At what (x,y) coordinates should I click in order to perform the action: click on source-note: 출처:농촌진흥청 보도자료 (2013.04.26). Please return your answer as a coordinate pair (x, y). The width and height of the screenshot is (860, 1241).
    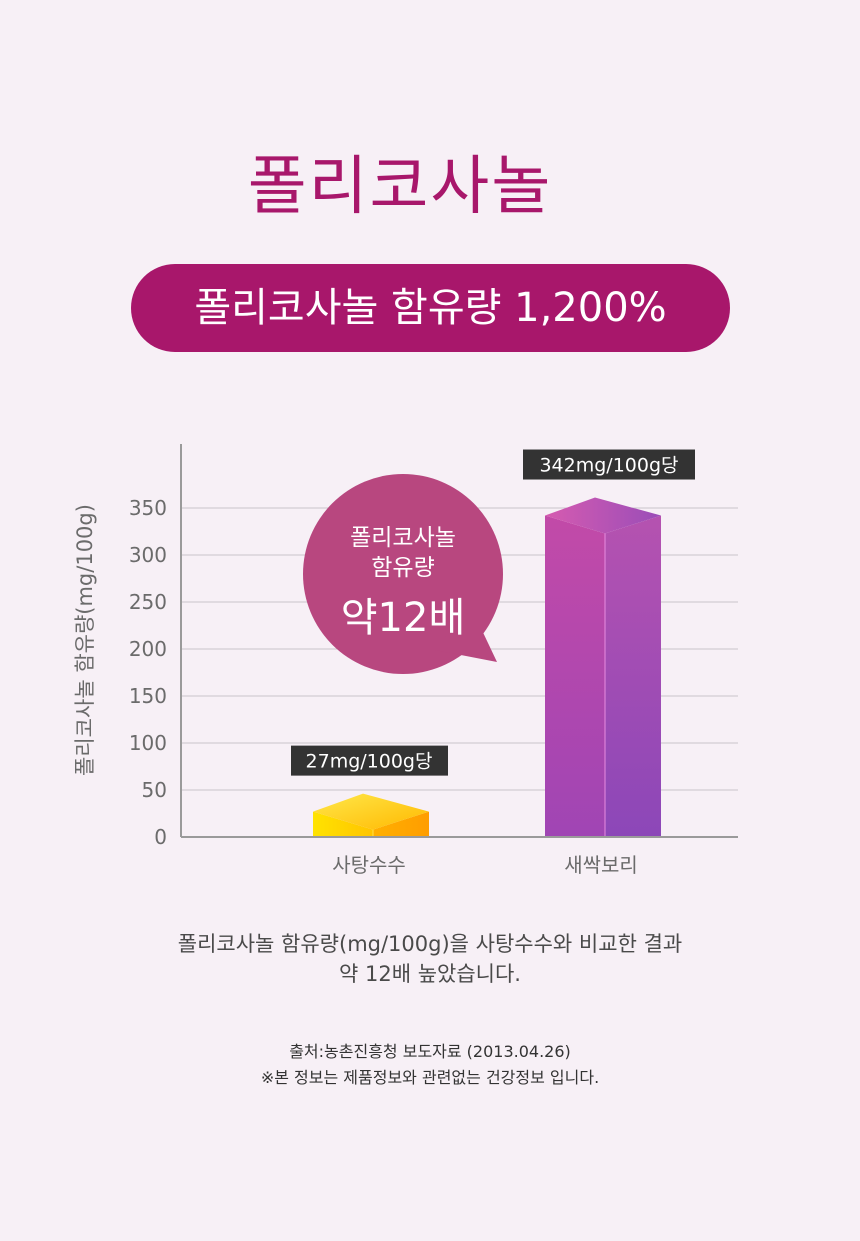
    Looking at the image, I should click on (430, 1051).